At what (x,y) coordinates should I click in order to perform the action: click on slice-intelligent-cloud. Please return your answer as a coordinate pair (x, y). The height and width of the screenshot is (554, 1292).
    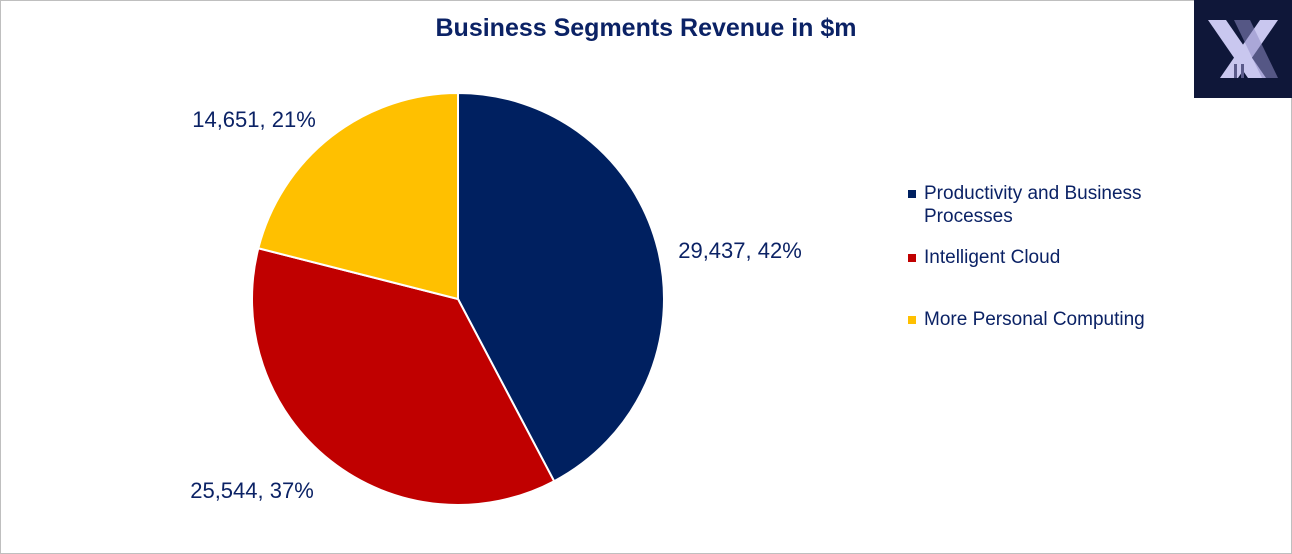
    Looking at the image, I should click on (403, 376).